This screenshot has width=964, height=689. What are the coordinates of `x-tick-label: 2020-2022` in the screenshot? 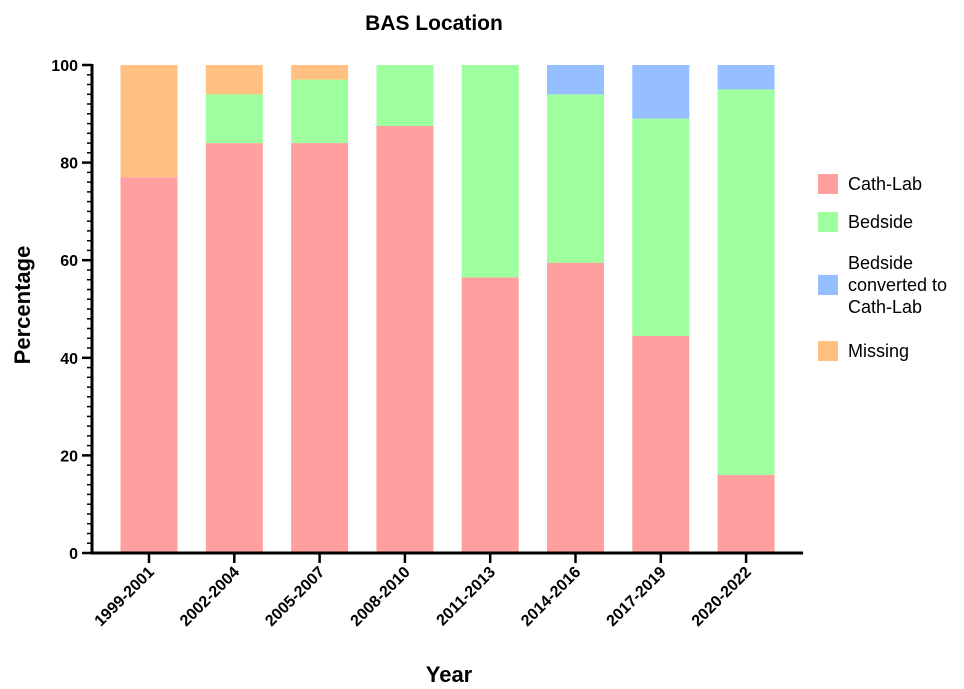 It's located at (722, 597).